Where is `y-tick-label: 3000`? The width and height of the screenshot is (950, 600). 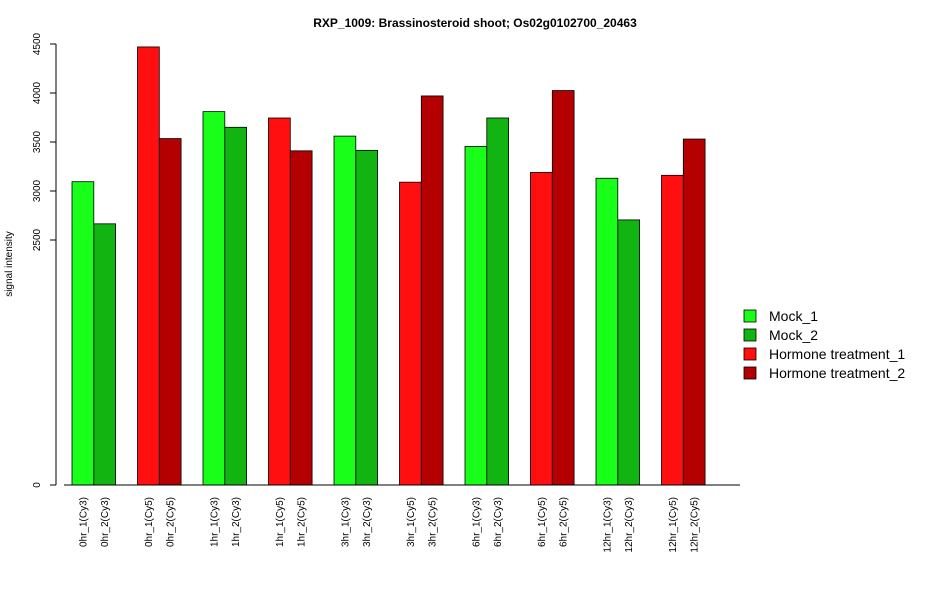 y-tick-label: 3000 is located at coordinates (37, 190).